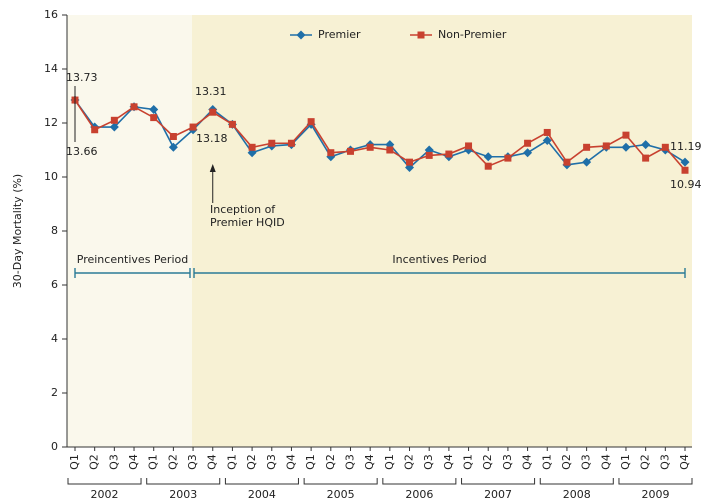  What do you see at coordinates (82, 151) in the screenshot?
I see `annotation: 13.66` at bounding box center [82, 151].